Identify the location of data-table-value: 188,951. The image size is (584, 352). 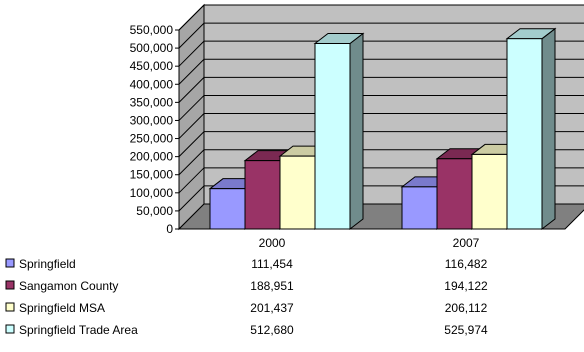
(272, 286).